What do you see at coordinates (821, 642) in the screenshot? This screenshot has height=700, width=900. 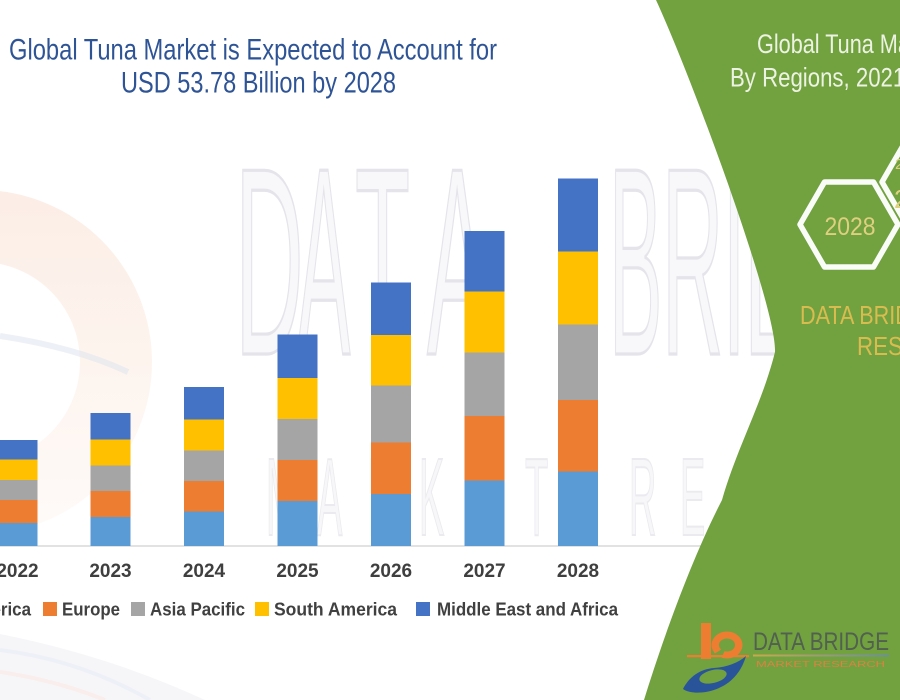 I see `svg-text: DATA BRIDGE` at bounding box center [821, 642].